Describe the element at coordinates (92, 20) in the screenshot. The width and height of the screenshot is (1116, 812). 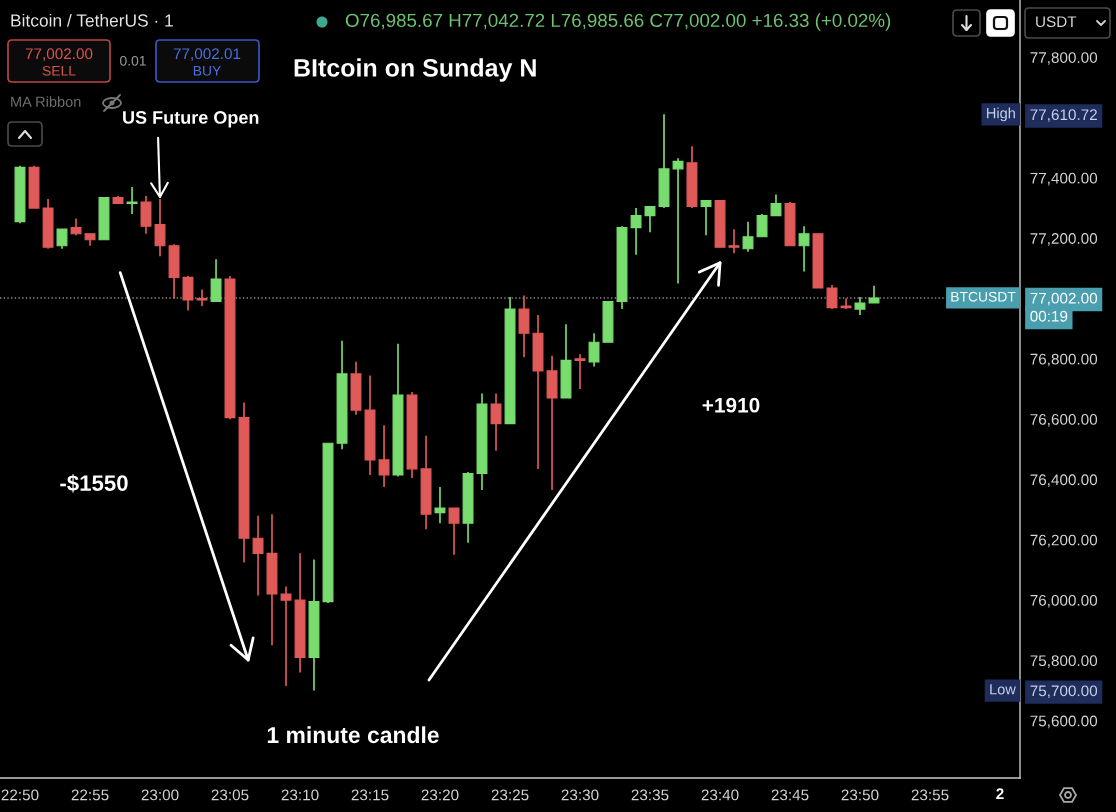
I see `annotation: Bitcoin / TetherUS · 1` at that location.